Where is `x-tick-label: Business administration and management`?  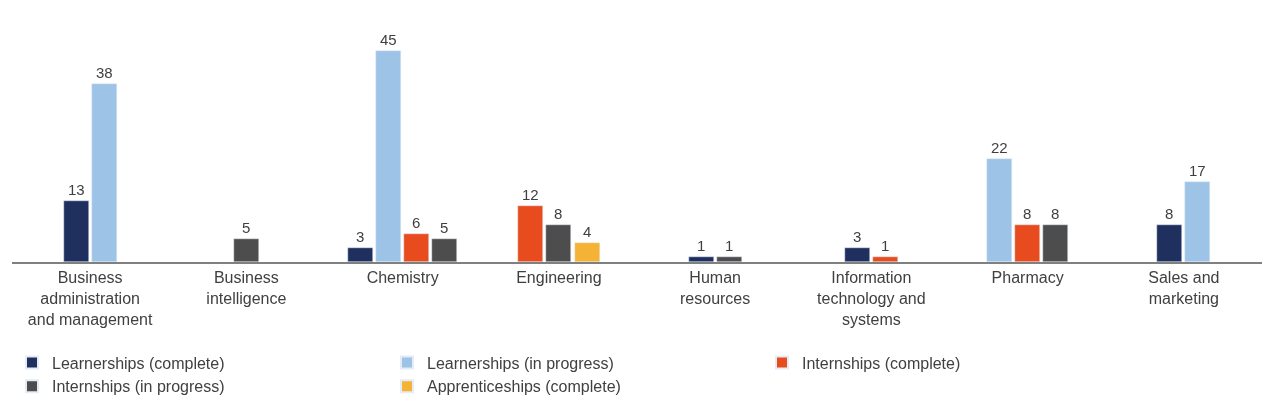 x-tick-label: Business administration and management is located at coordinates (90, 298).